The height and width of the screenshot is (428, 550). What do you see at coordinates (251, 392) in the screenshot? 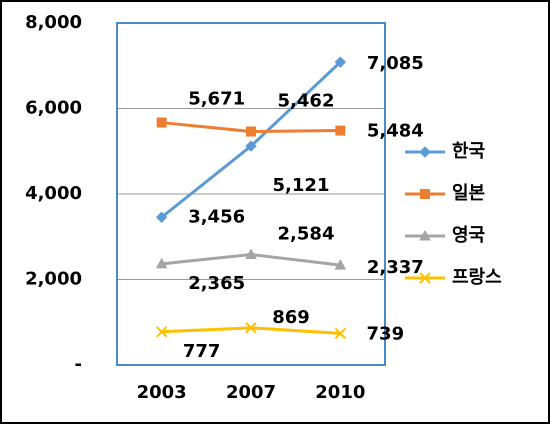
I see `x-tick-label: 2007` at bounding box center [251, 392].